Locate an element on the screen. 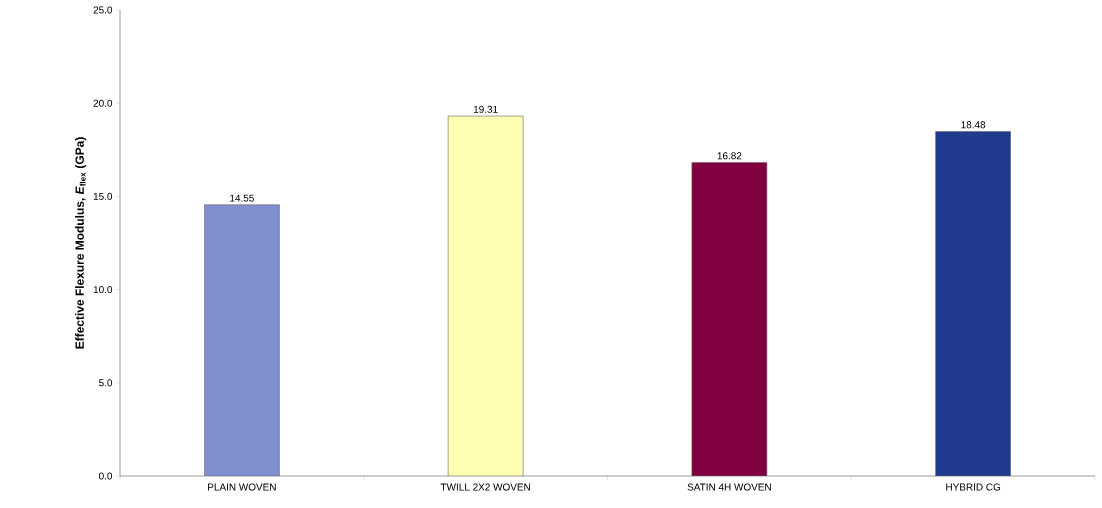 The image size is (1102, 508). y-tick-label: 5.0 is located at coordinates (106, 383).